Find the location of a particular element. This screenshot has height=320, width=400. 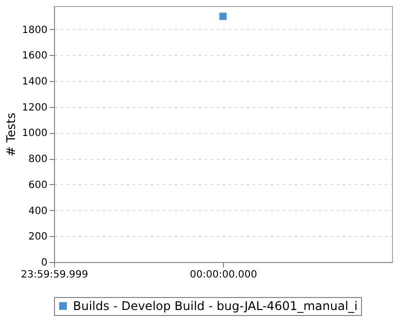

y-tick-label: 600 is located at coordinates (38, 185).